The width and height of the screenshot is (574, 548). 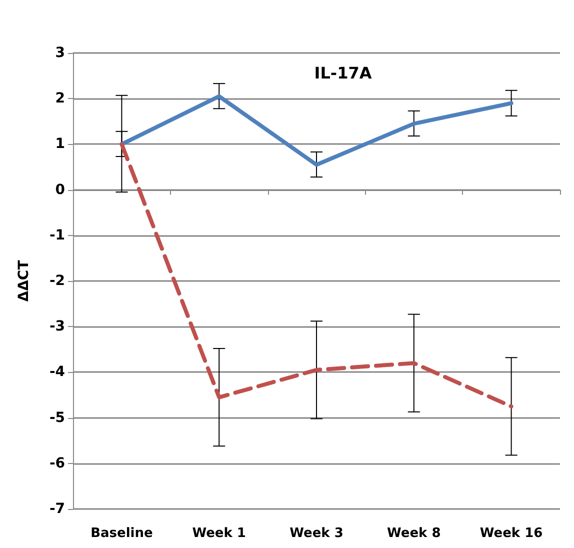 What do you see at coordinates (317, 130) in the screenshot?
I see `line-series` at bounding box center [317, 130].